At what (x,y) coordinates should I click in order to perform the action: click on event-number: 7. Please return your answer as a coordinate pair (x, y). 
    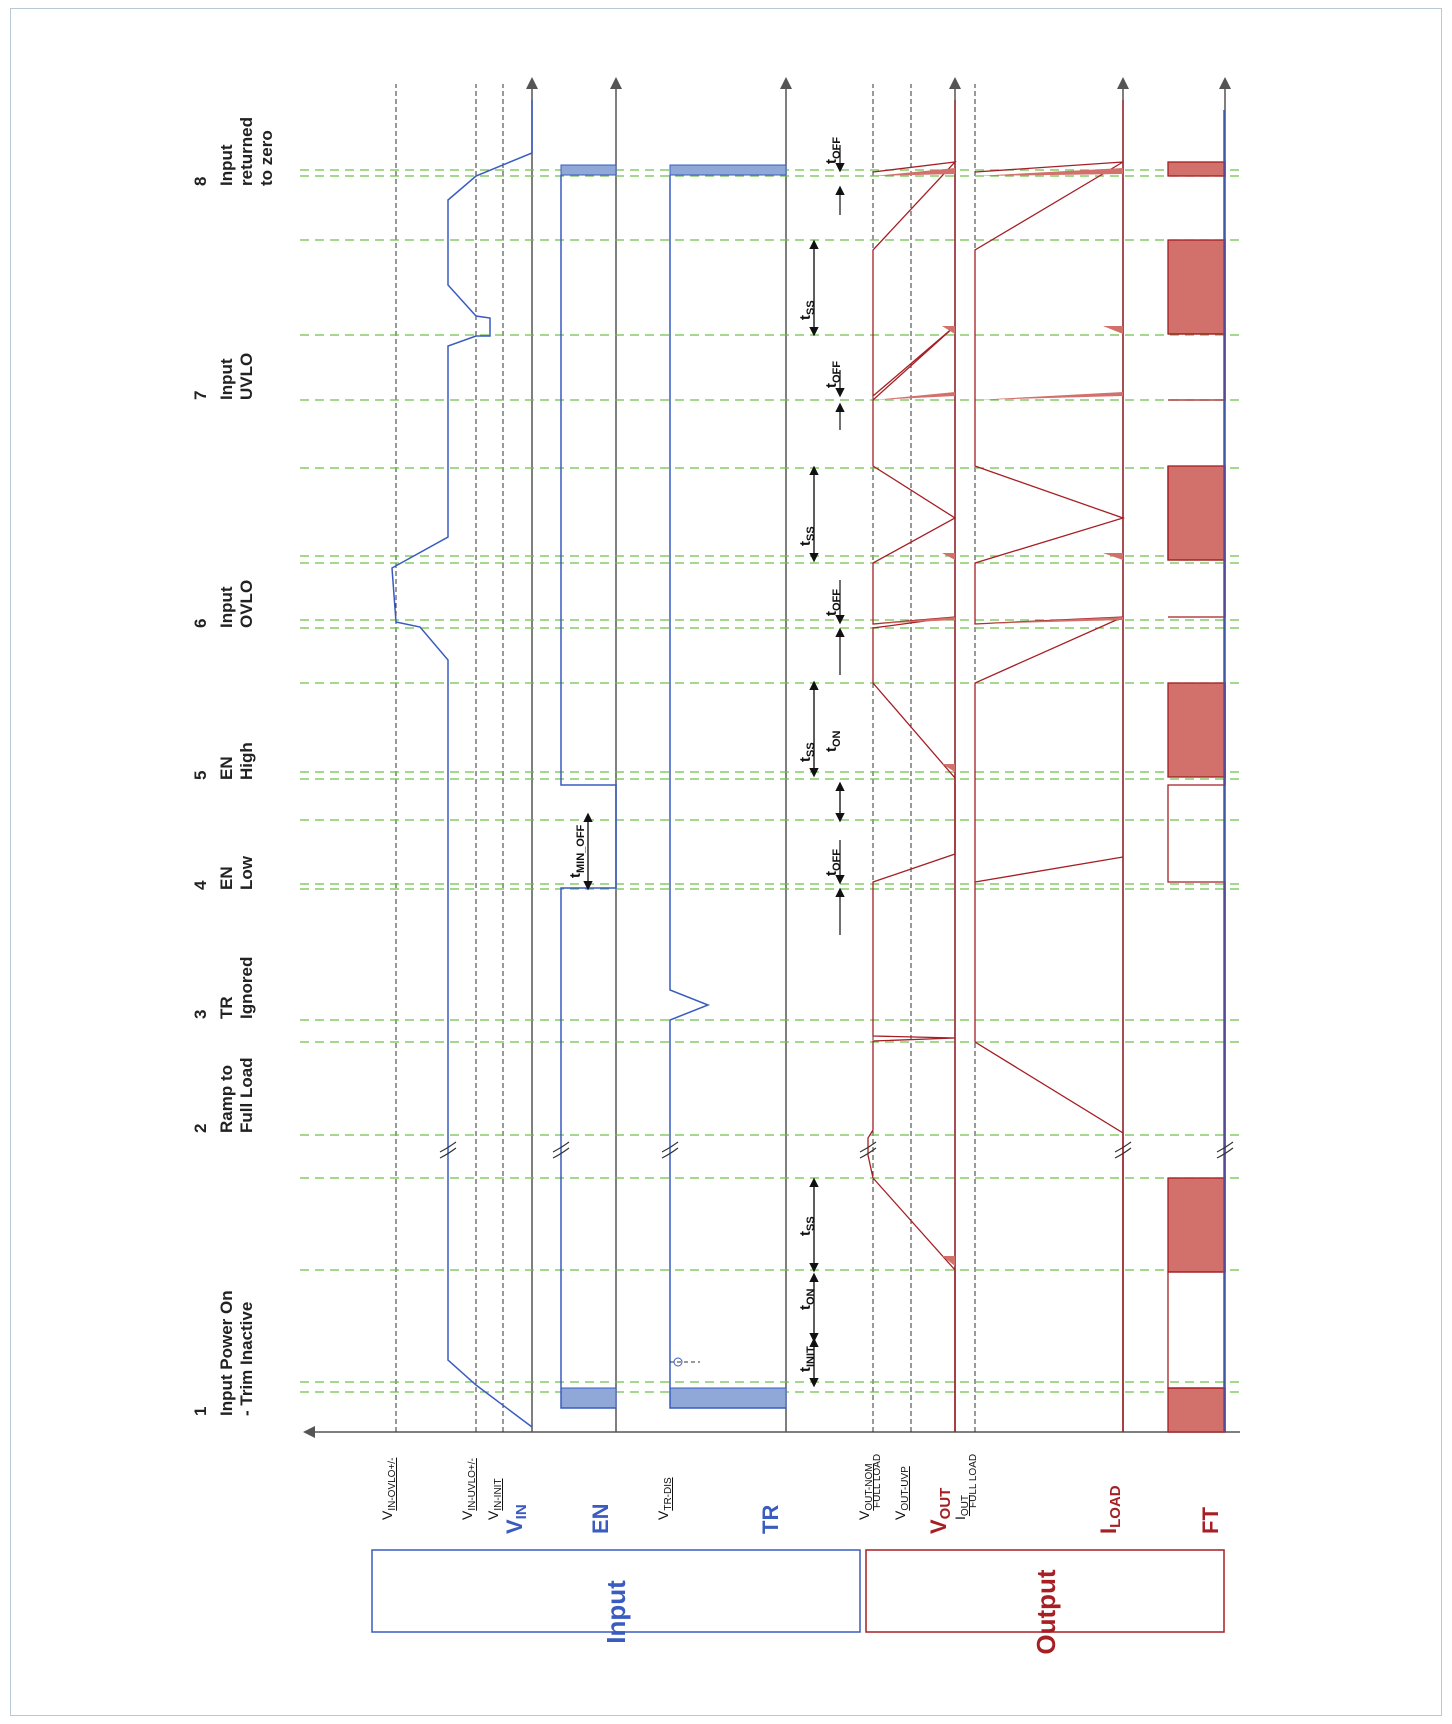
    Looking at the image, I should click on (200, 395).